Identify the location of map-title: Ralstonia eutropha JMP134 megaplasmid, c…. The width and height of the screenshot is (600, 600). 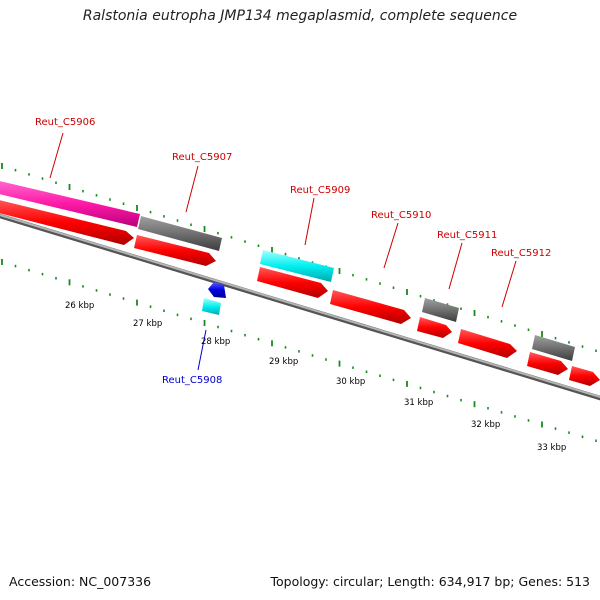
(300, 16).